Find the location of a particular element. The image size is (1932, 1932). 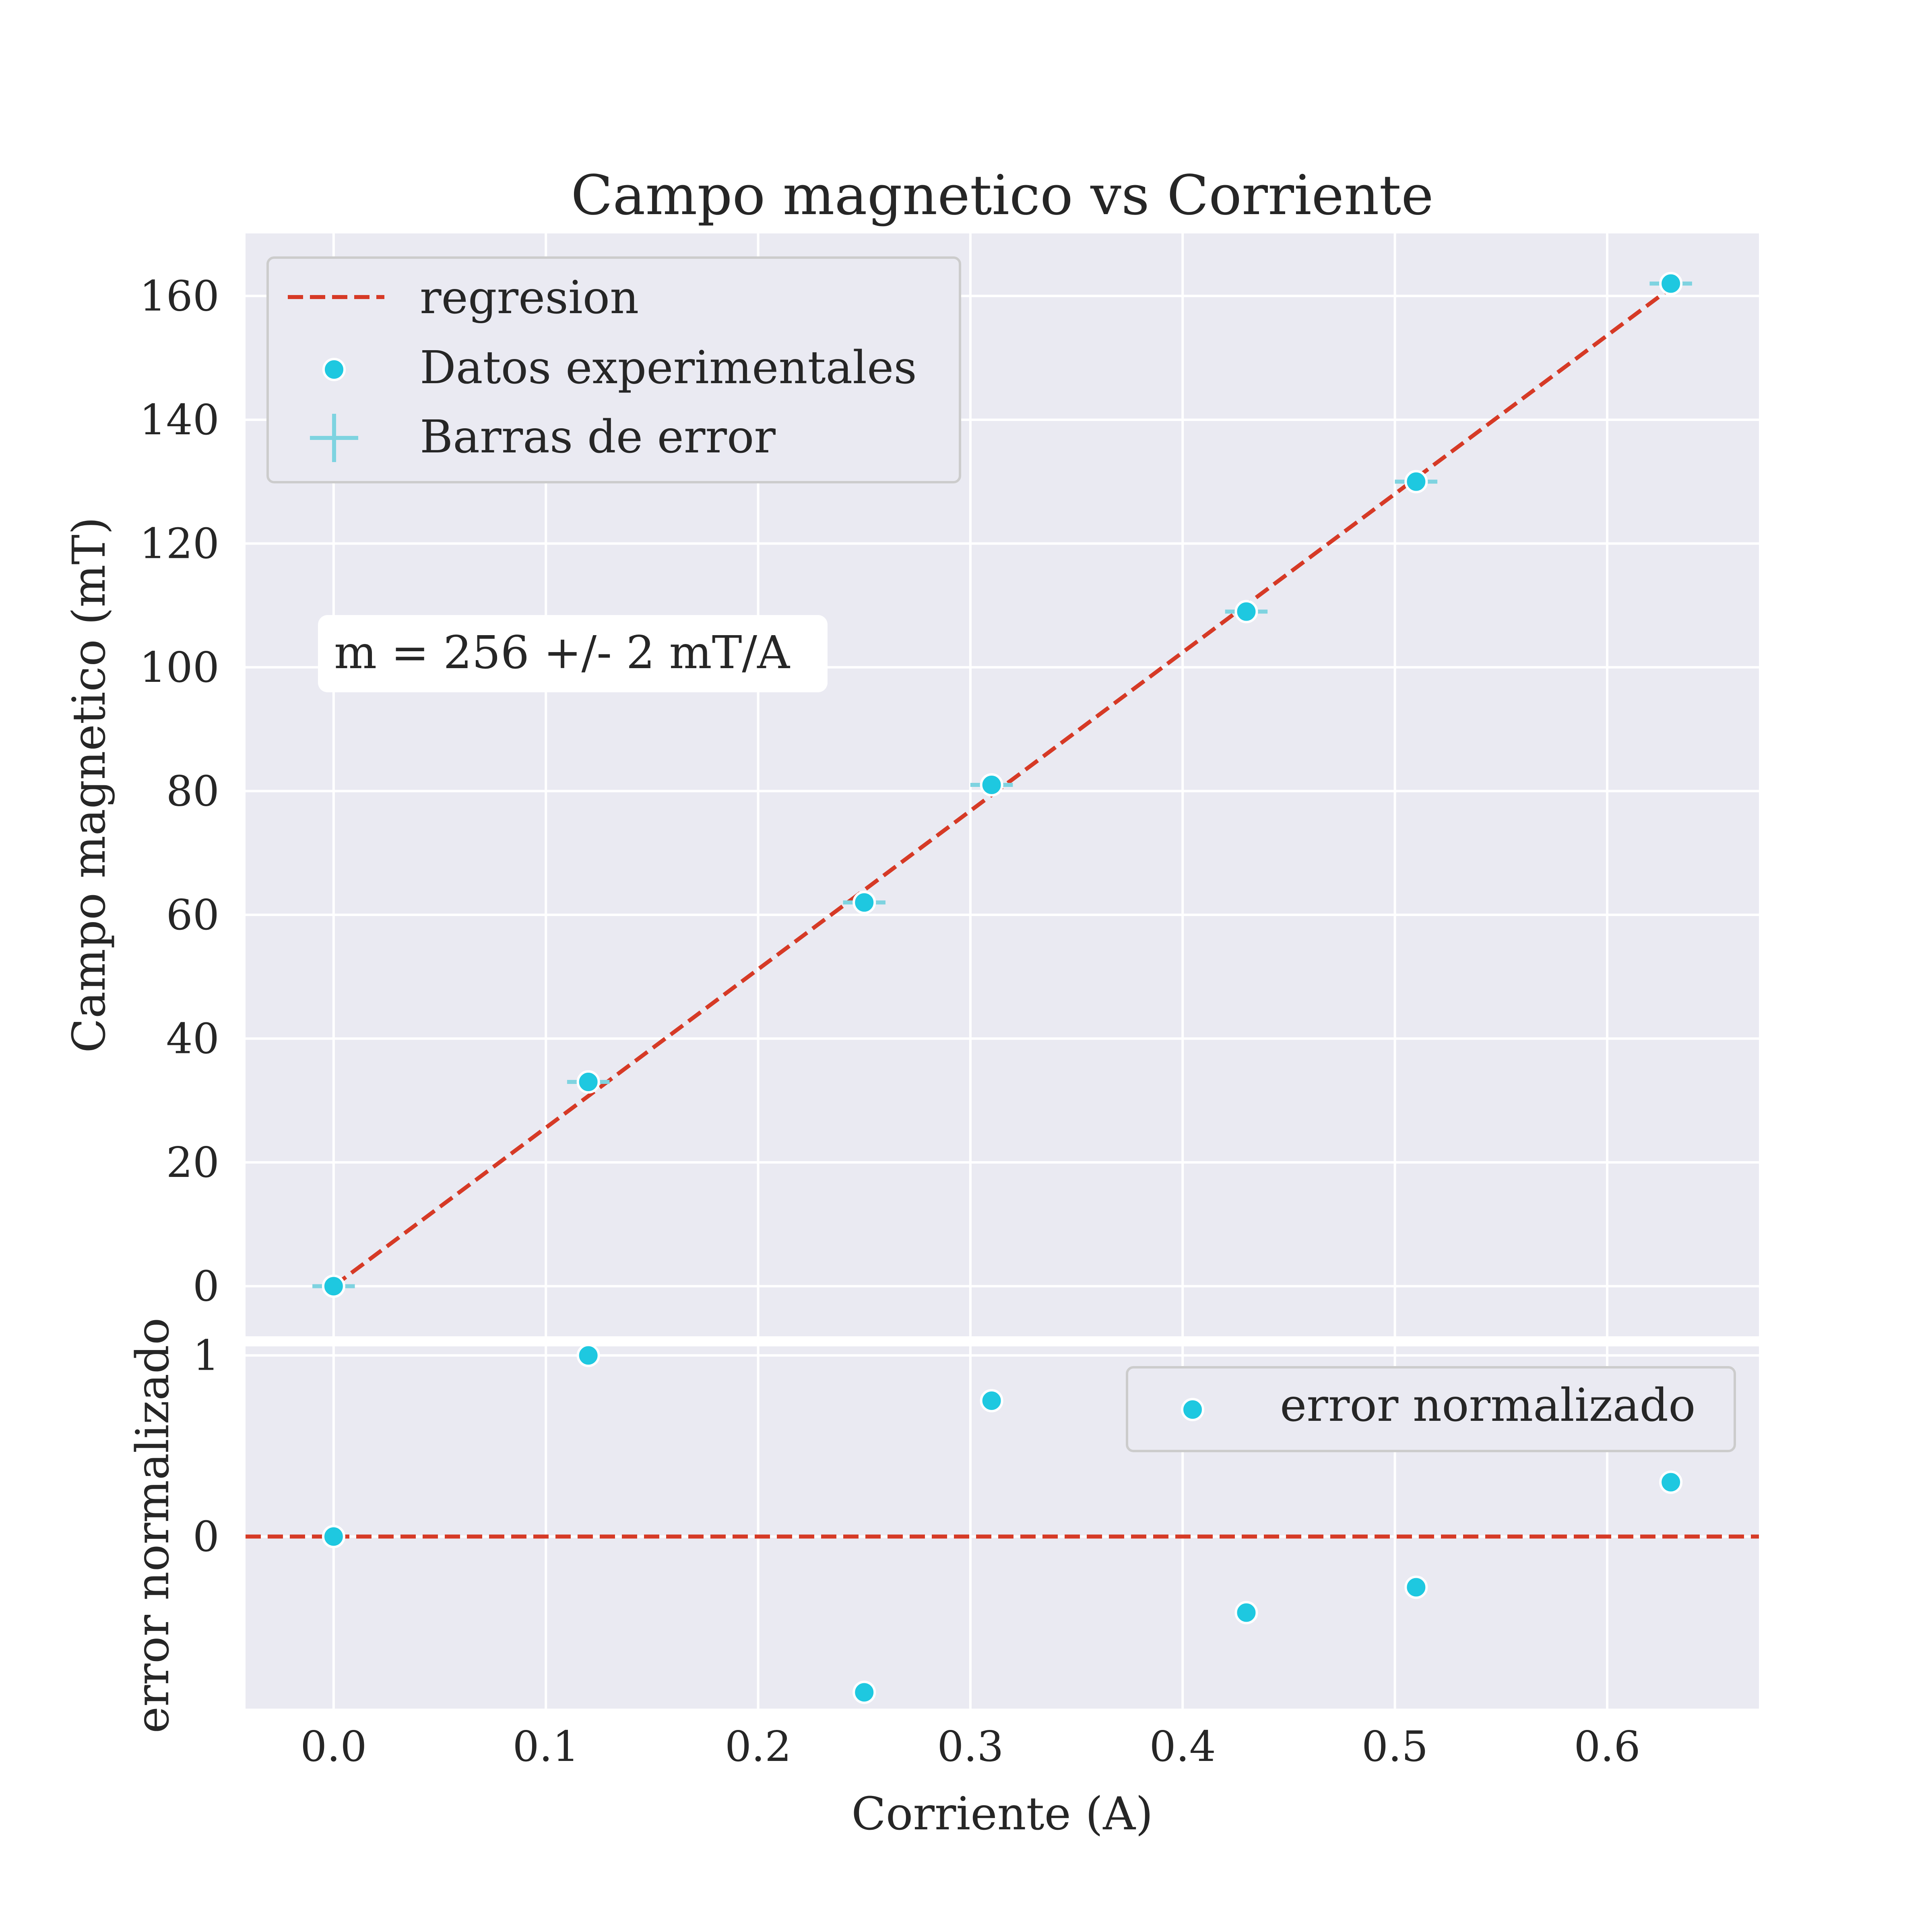

x-tick-label: 0.5 is located at coordinates (1395, 1746).